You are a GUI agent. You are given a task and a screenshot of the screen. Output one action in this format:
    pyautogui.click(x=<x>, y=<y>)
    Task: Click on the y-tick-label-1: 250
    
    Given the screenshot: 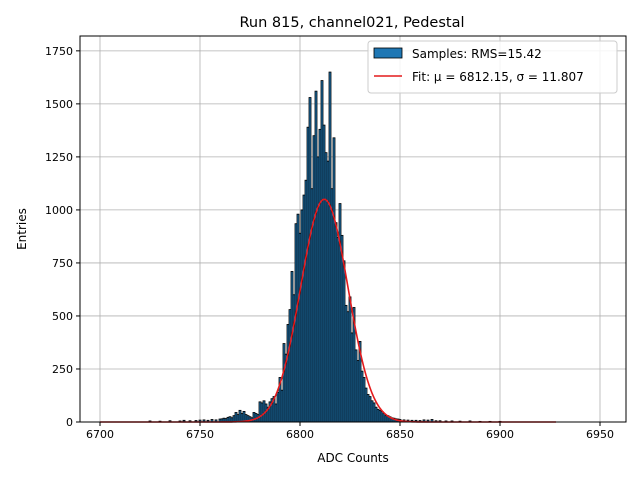 What is the action you would take?
    pyautogui.click(x=62, y=369)
    